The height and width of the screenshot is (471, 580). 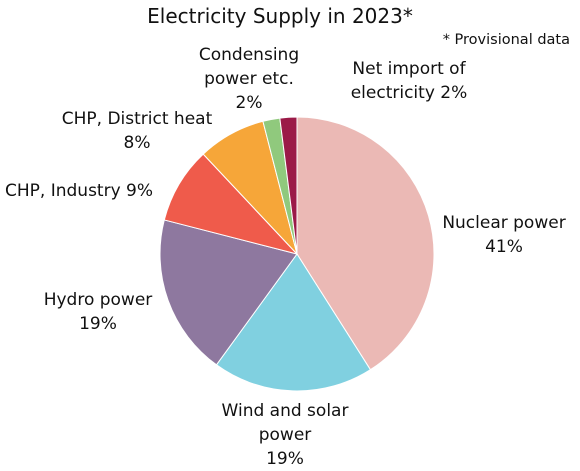 I want to click on slice-label-line: power etc., so click(x=249, y=79).